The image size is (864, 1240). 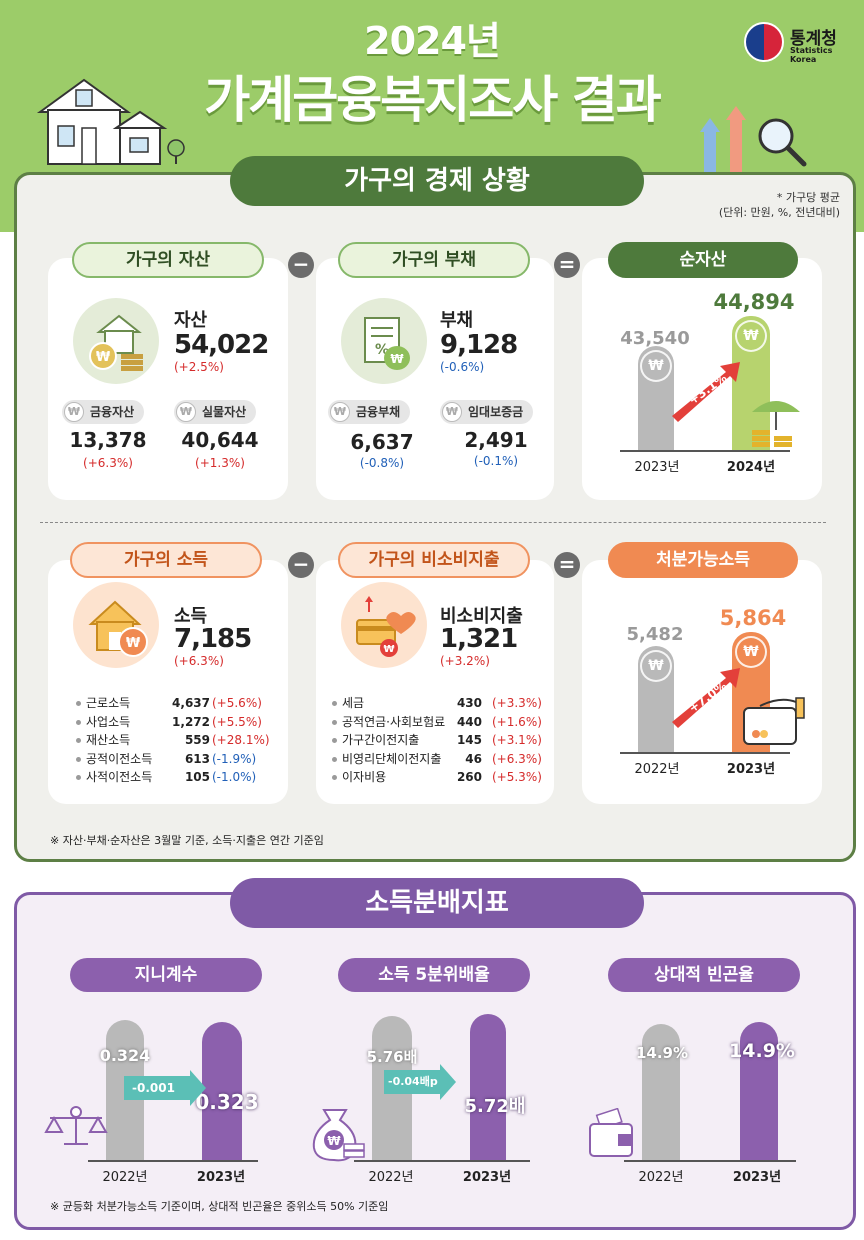 What do you see at coordinates (103, 412) in the screenshot?
I see `financial-assets-tag: ₩ 금융자산` at bounding box center [103, 412].